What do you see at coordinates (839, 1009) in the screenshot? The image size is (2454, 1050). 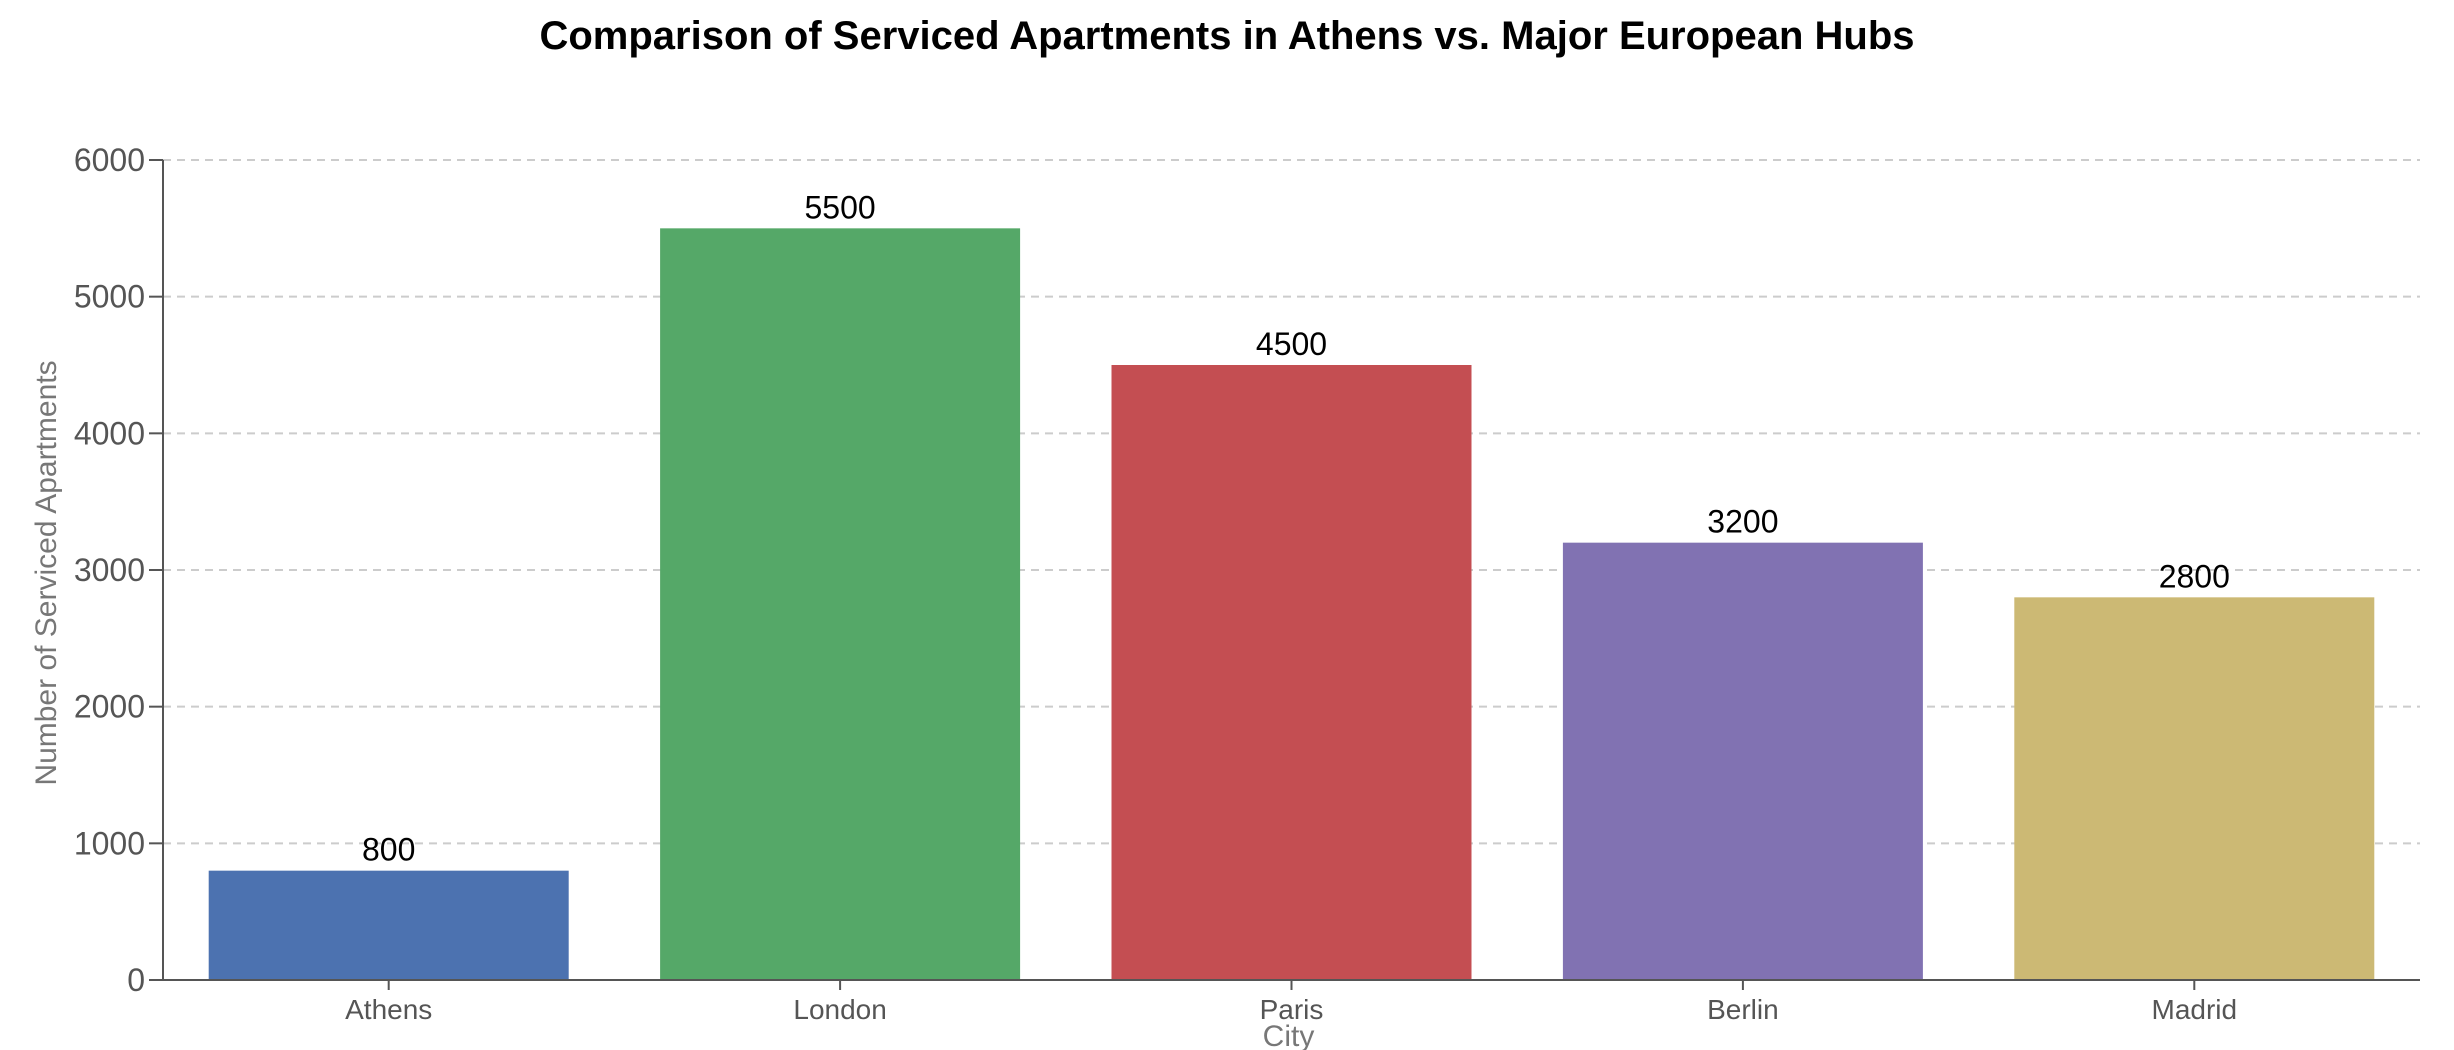 I see `x-tick-label-london: London` at bounding box center [839, 1009].